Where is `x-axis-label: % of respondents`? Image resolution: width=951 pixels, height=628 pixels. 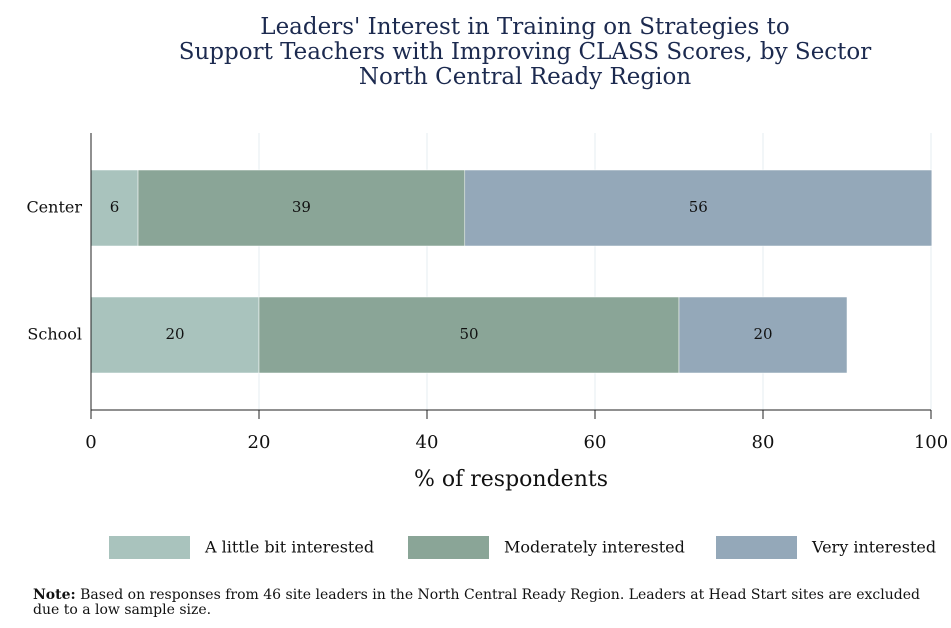
x-axis-label: % of respondents is located at coordinates (511, 479).